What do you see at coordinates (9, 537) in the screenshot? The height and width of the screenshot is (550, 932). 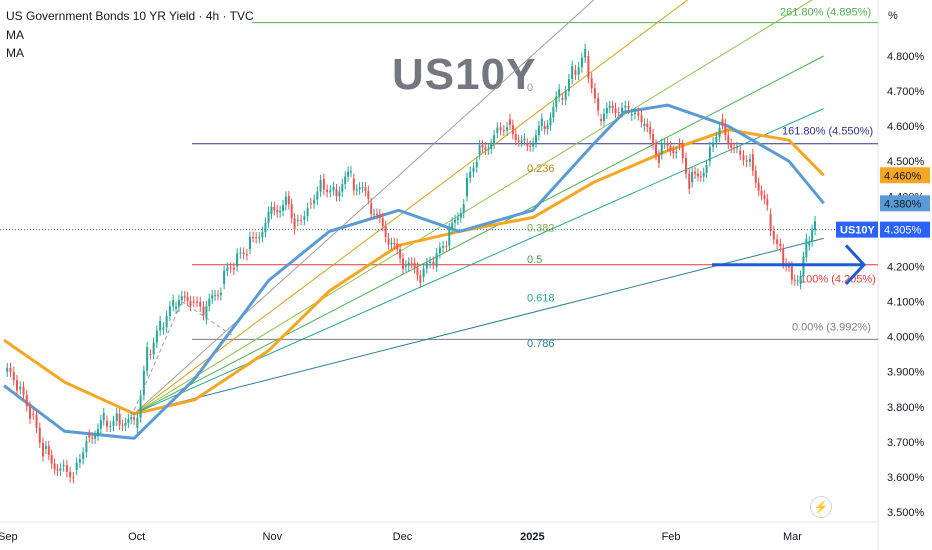 I see `x-tick-label: Sep` at bounding box center [9, 537].